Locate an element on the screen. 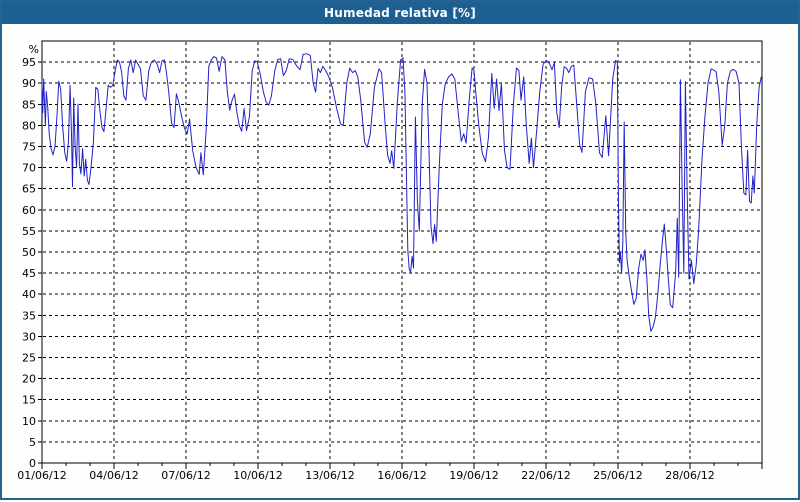  title-bar: Humedad relativa [%] is located at coordinates (400, 13).